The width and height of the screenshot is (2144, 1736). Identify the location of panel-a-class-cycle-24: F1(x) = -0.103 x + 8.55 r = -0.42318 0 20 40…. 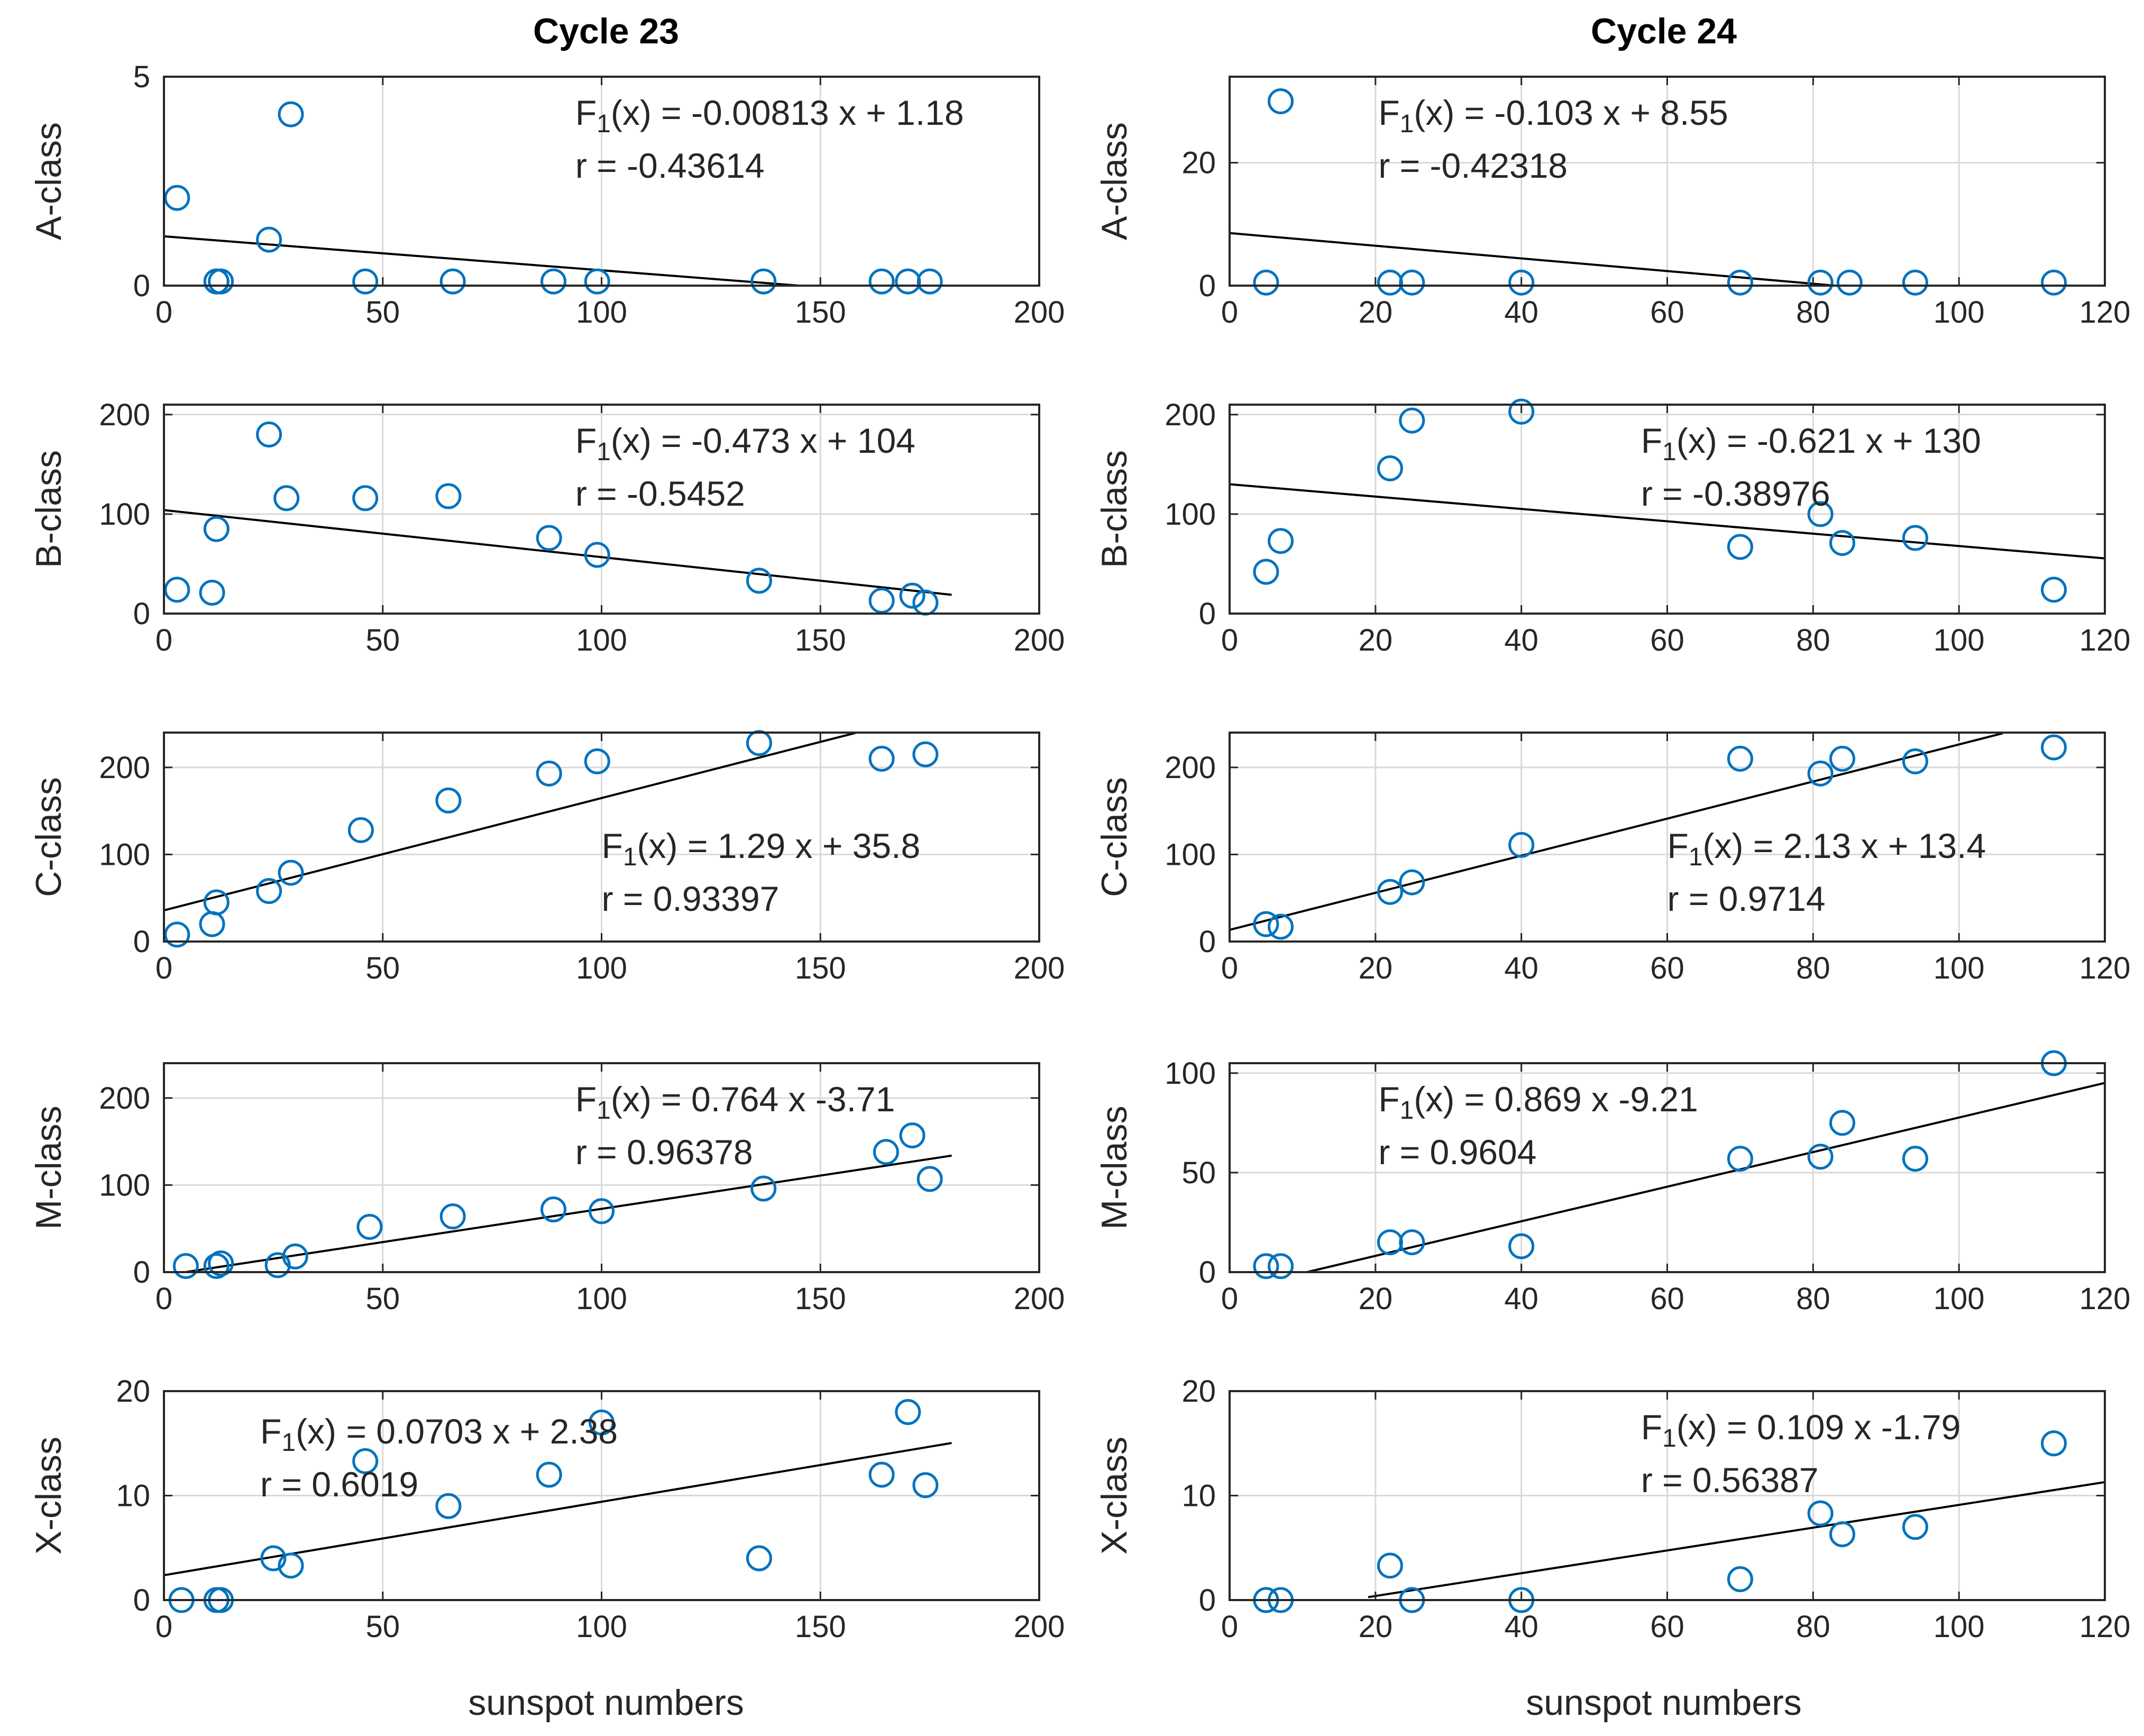
(1613, 203).